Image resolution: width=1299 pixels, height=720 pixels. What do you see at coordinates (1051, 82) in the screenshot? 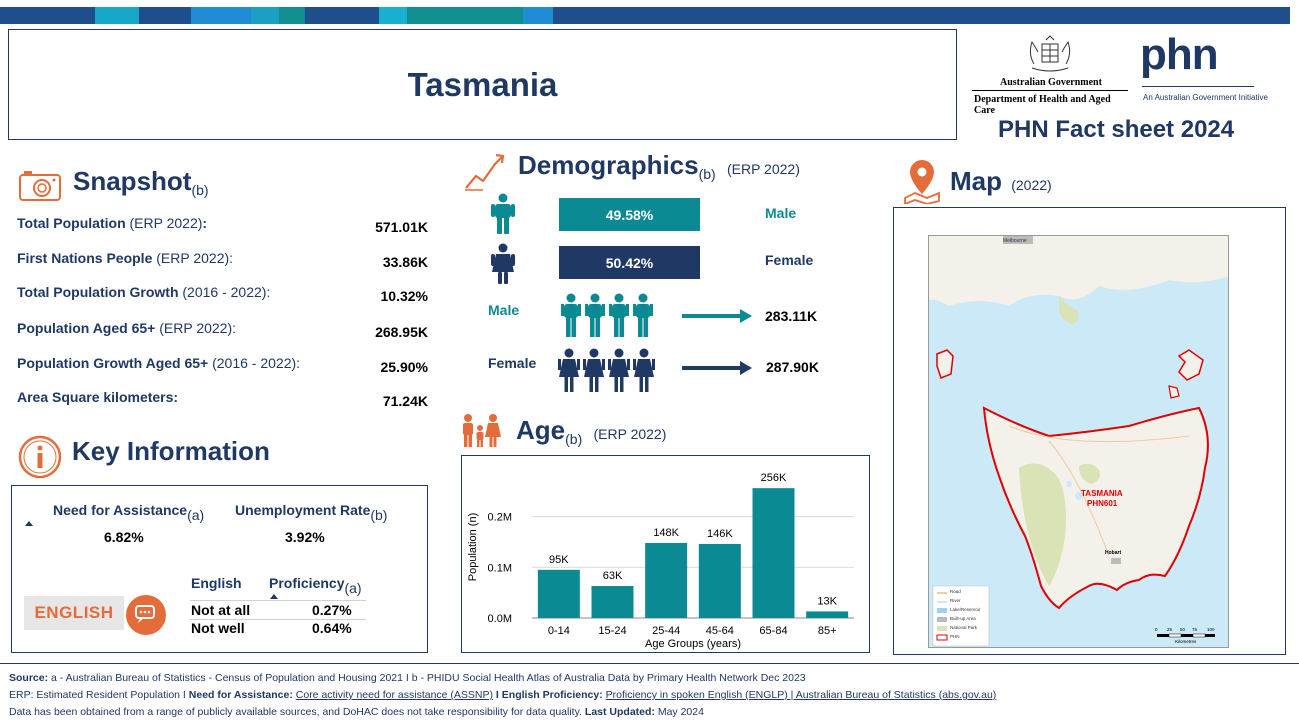
I see `gov-line1: Australian Government` at bounding box center [1051, 82].